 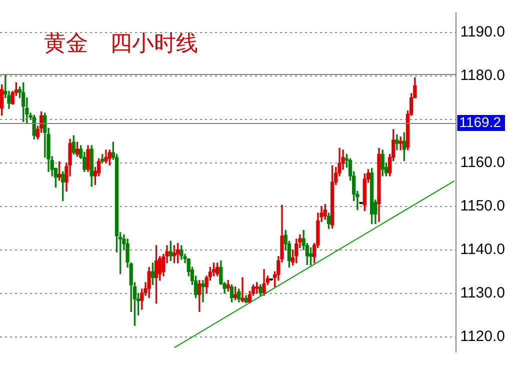 I want to click on y-tick-label: 1120.0, so click(x=482, y=336).